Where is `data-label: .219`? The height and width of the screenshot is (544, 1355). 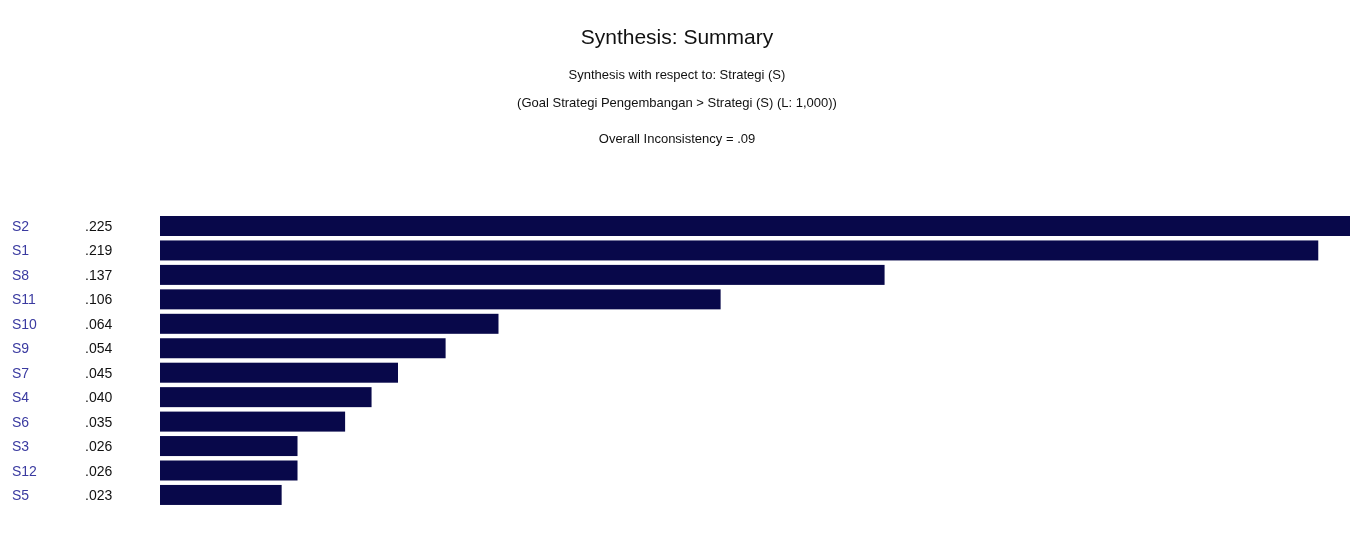
data-label: .219 is located at coordinates (99, 250).